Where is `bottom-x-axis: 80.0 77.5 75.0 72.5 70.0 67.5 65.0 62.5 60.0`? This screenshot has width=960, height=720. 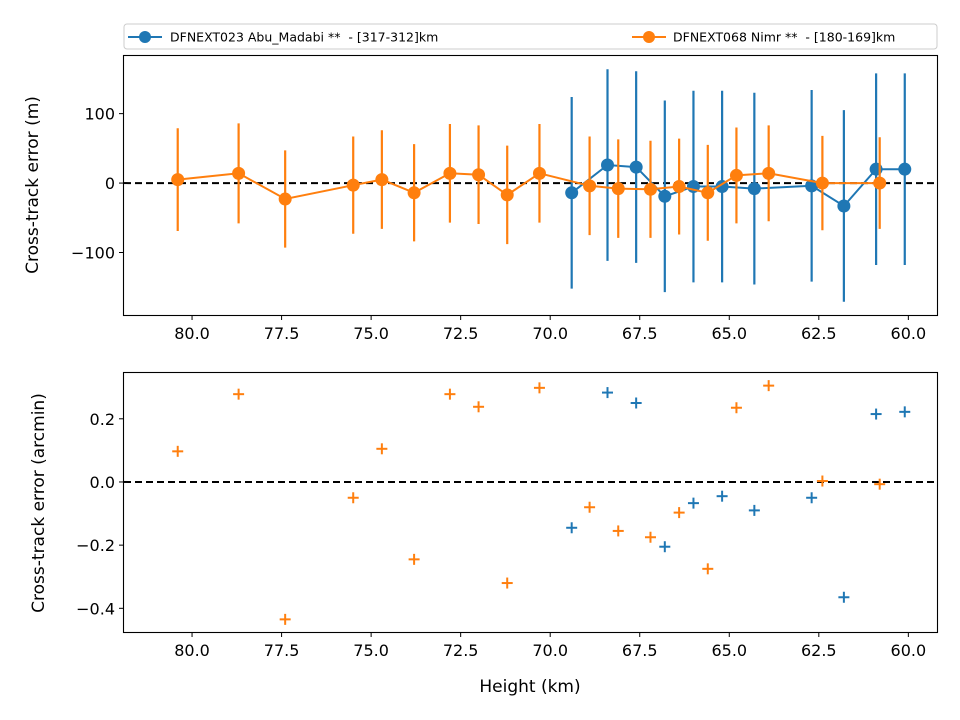 bottom-x-axis: 80.0 77.5 75.0 72.5 70.0 67.5 65.0 62.5 60.0 is located at coordinates (550, 646).